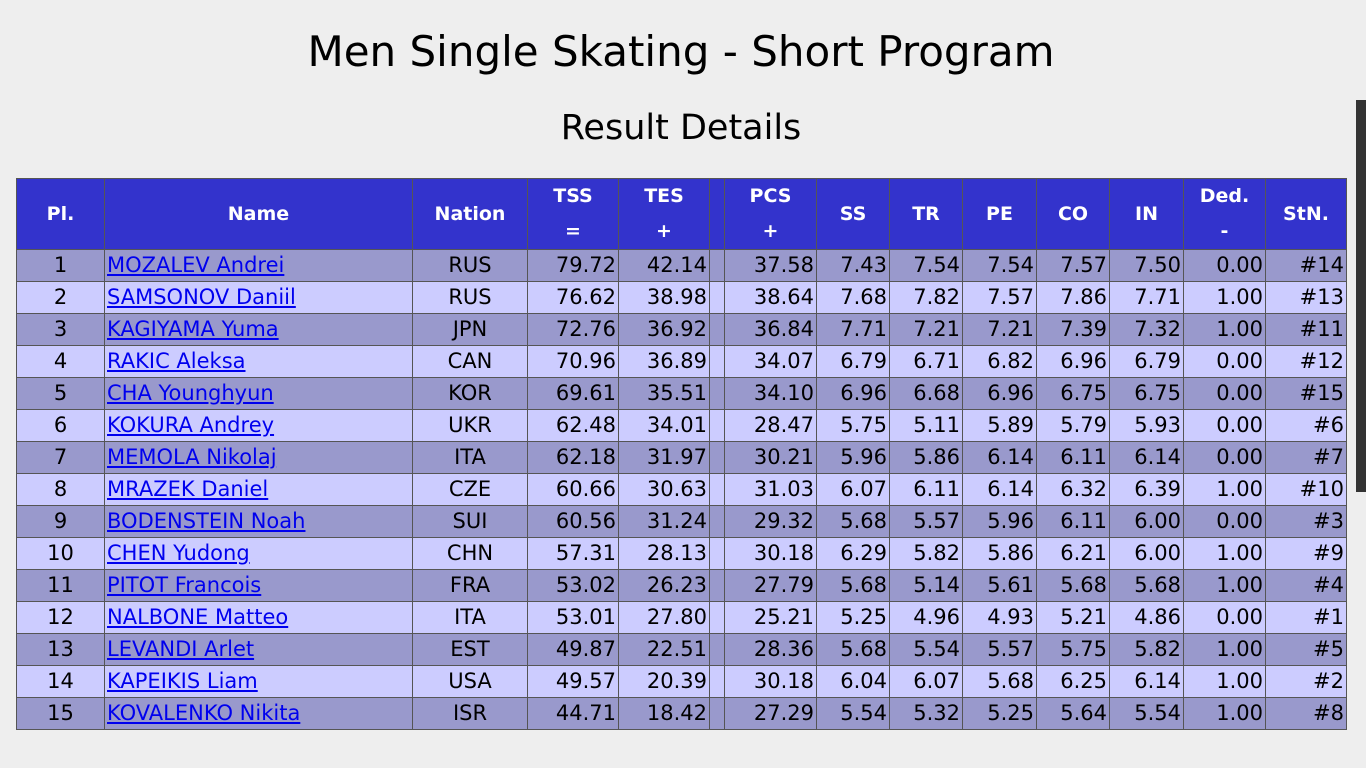  What do you see at coordinates (1361, 296) in the screenshot?
I see `scrollbar-thumb` at bounding box center [1361, 296].